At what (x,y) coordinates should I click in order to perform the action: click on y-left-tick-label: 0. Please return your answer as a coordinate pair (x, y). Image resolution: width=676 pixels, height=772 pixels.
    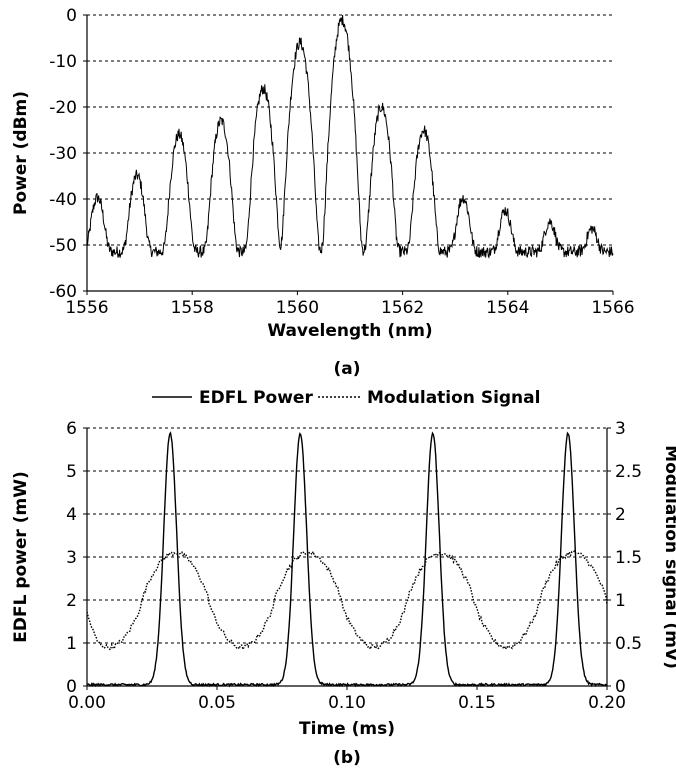
    Looking at the image, I should click on (71, 687).